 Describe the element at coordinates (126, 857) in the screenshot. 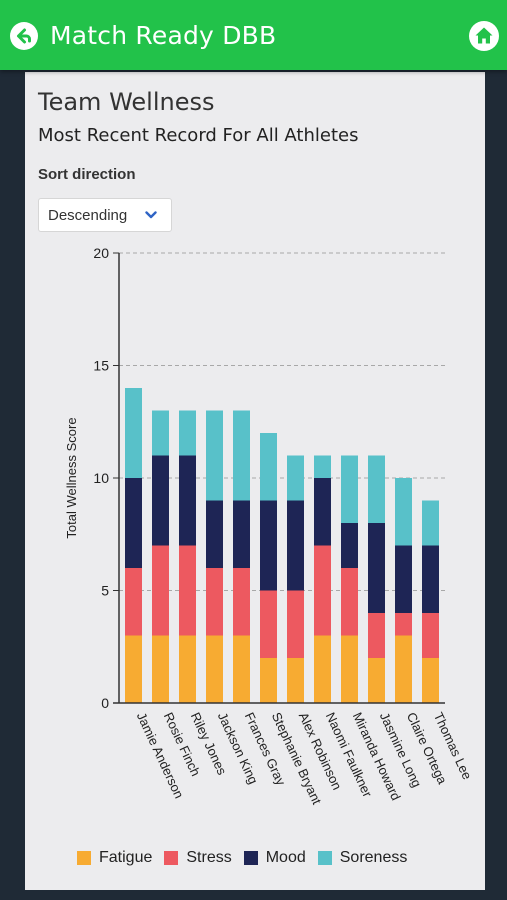

I see `legend-label: Fatigue` at that location.